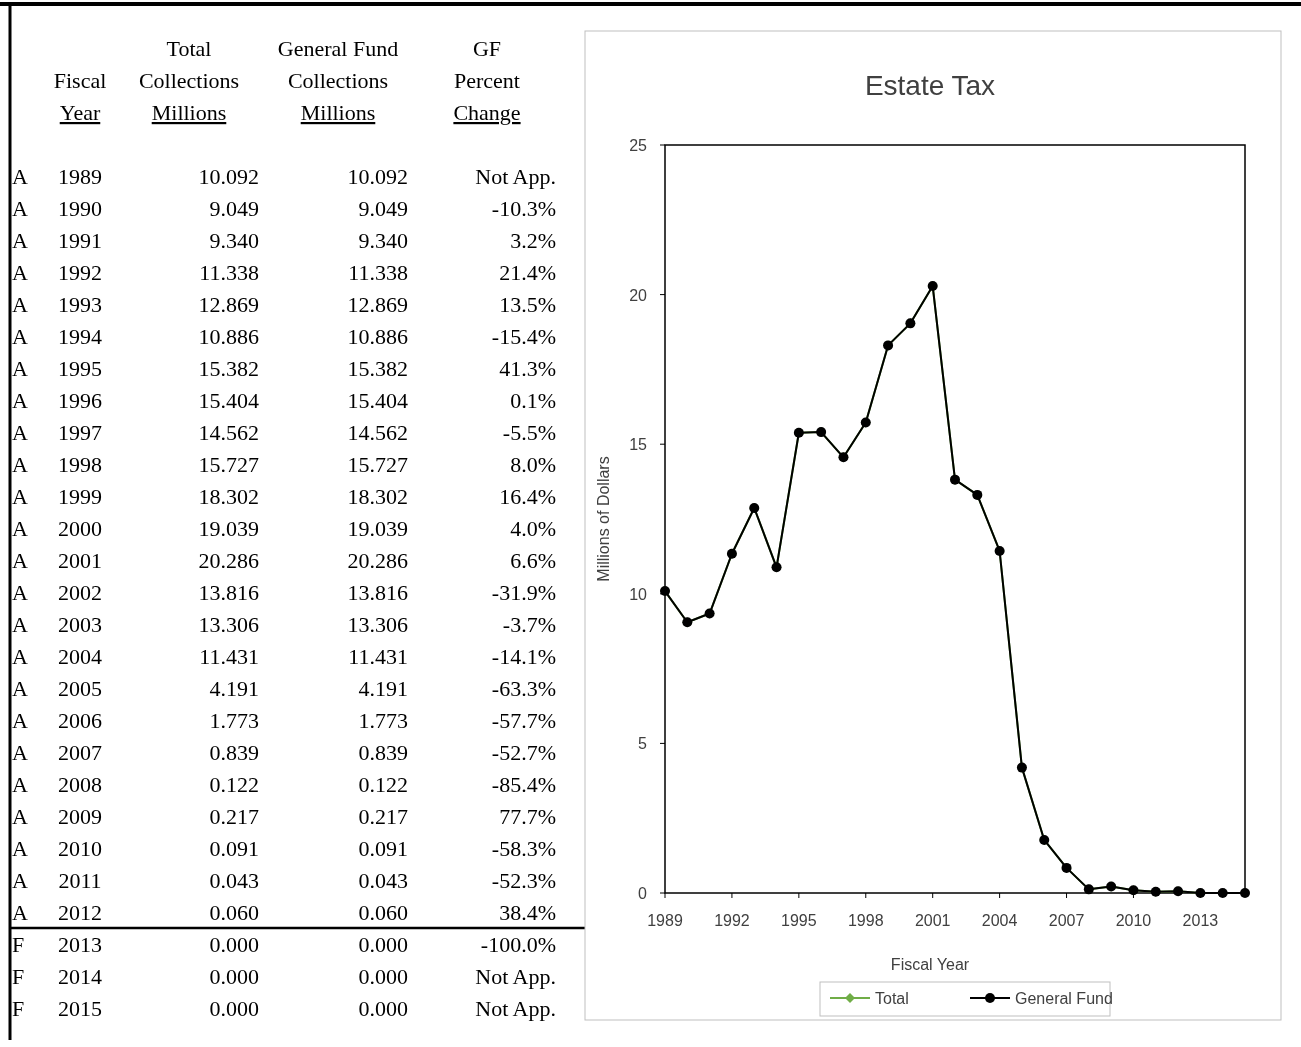 This screenshot has width=1301, height=1047. I want to click on y-tick-label: 1989, so click(80, 176).